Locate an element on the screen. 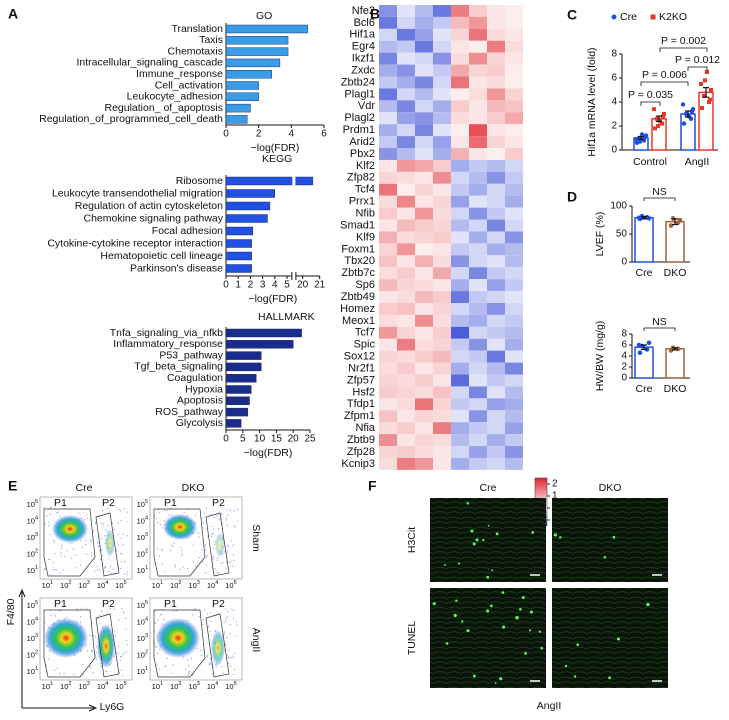  category-label: Leukocyte transendothelial migration is located at coordinates (137, 193).